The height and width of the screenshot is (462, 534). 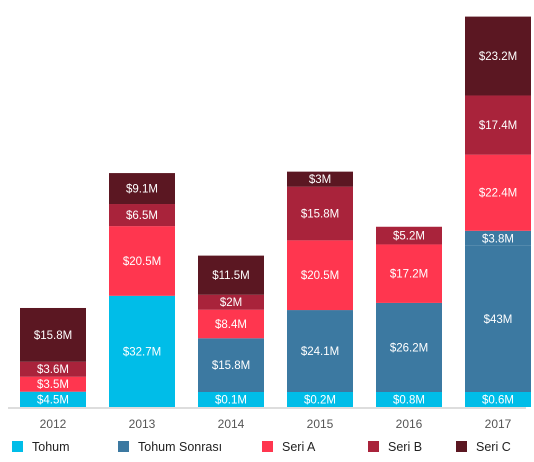 I want to click on data-label-2012-s4: $15.8M, so click(x=53, y=336).